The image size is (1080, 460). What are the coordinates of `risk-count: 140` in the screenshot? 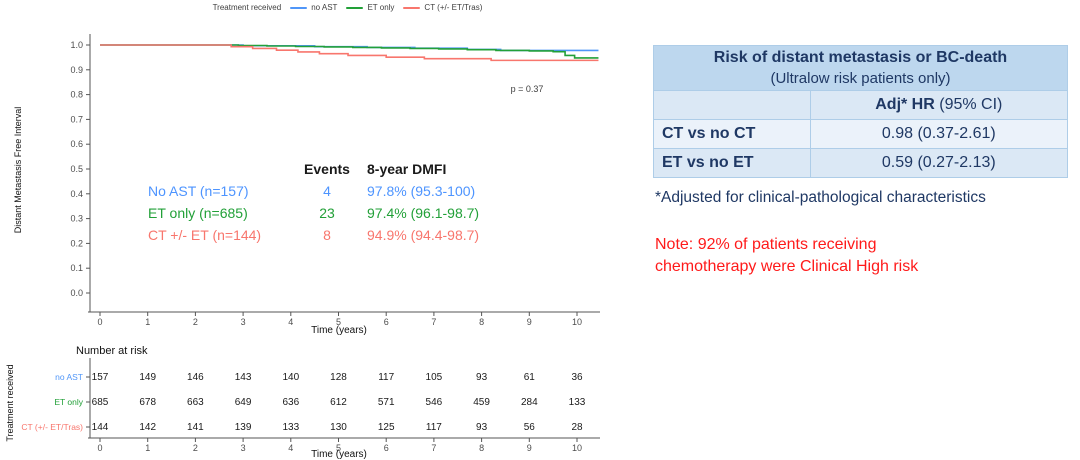 It's located at (290, 377).